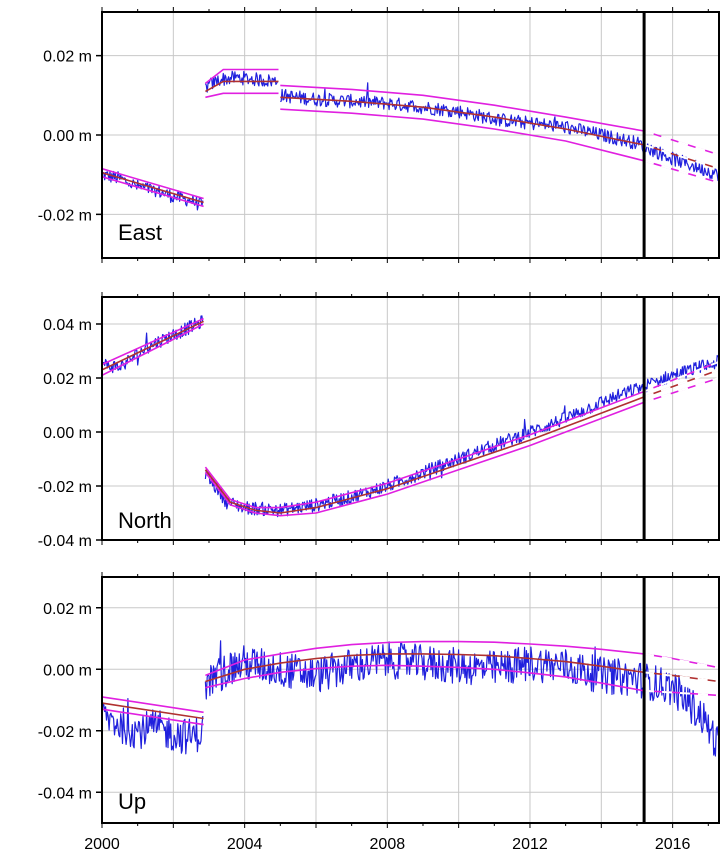  What do you see at coordinates (682, 693) in the screenshot?
I see `up-lower-bound-forecast-dash` at bounding box center [682, 693].